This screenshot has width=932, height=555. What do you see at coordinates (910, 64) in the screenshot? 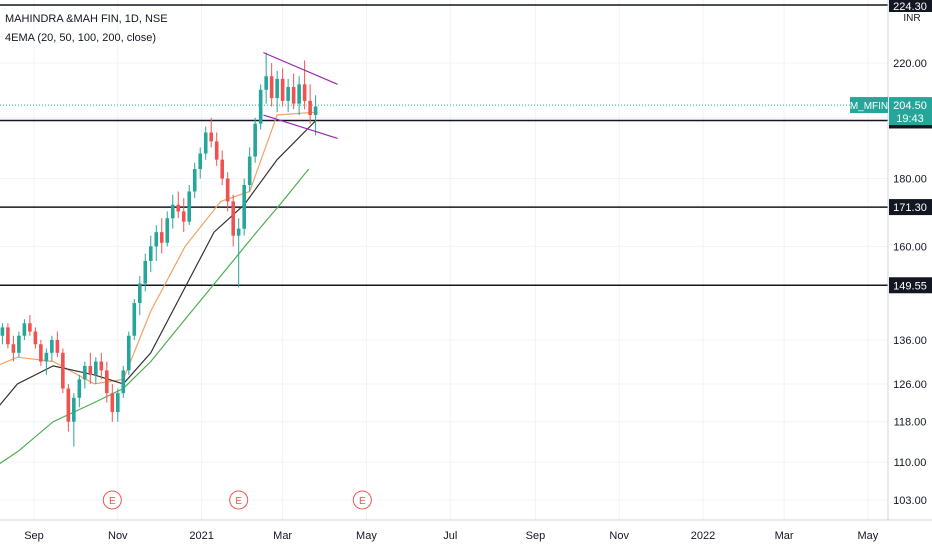
I see `y-tick-label: 220.00` at bounding box center [910, 64].